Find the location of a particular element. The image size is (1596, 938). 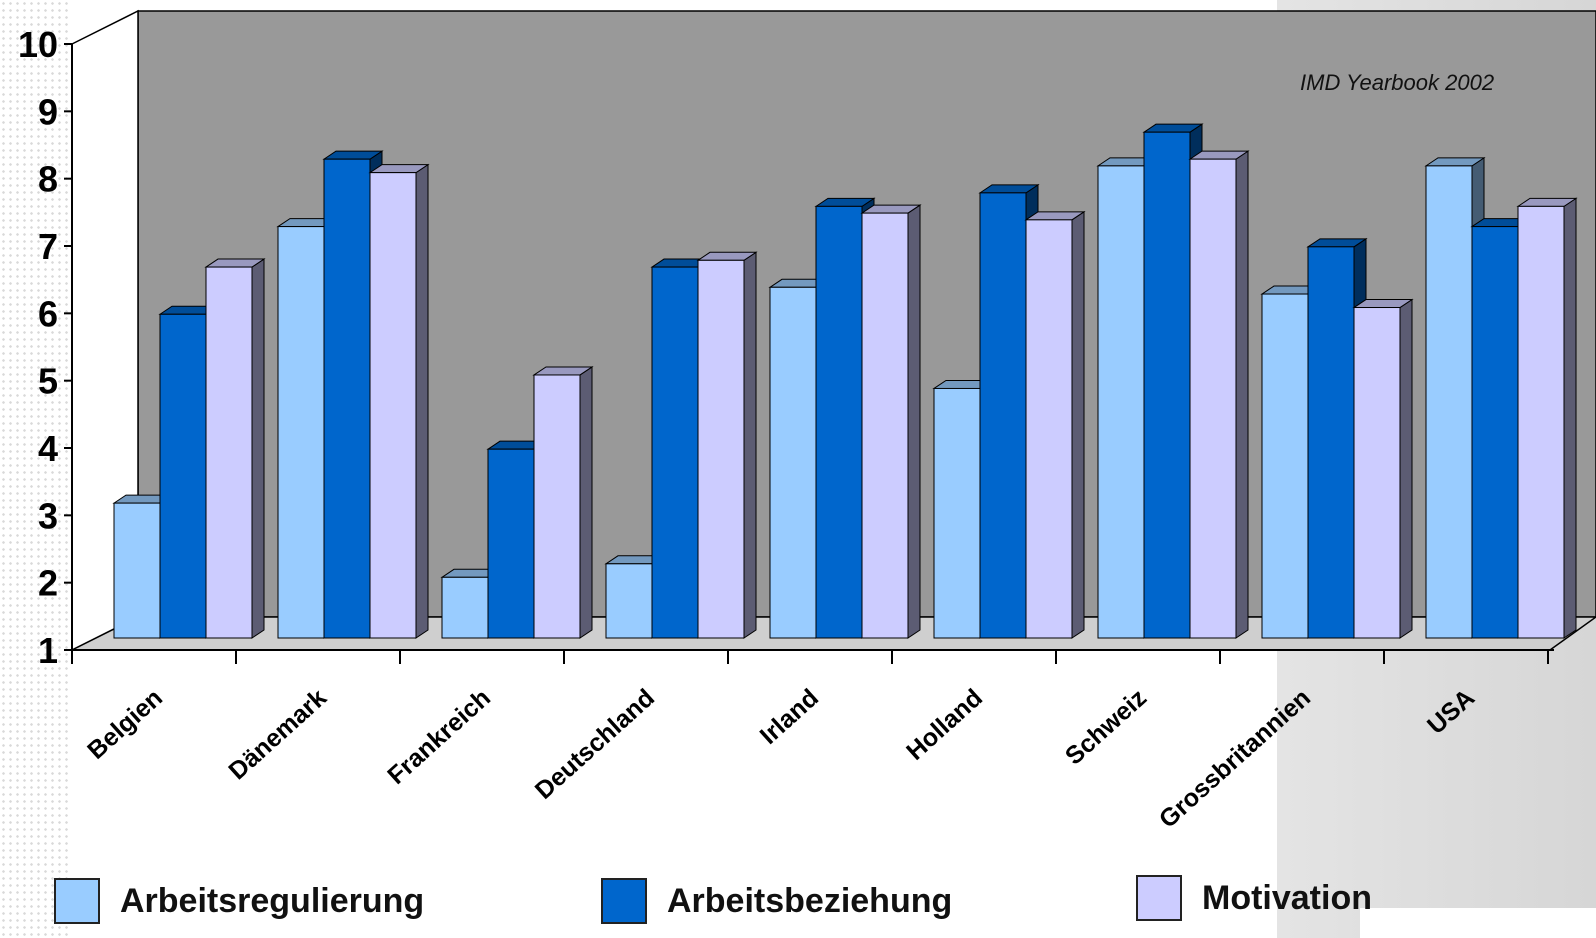

y-tick-label: 1 is located at coordinates (48, 650).